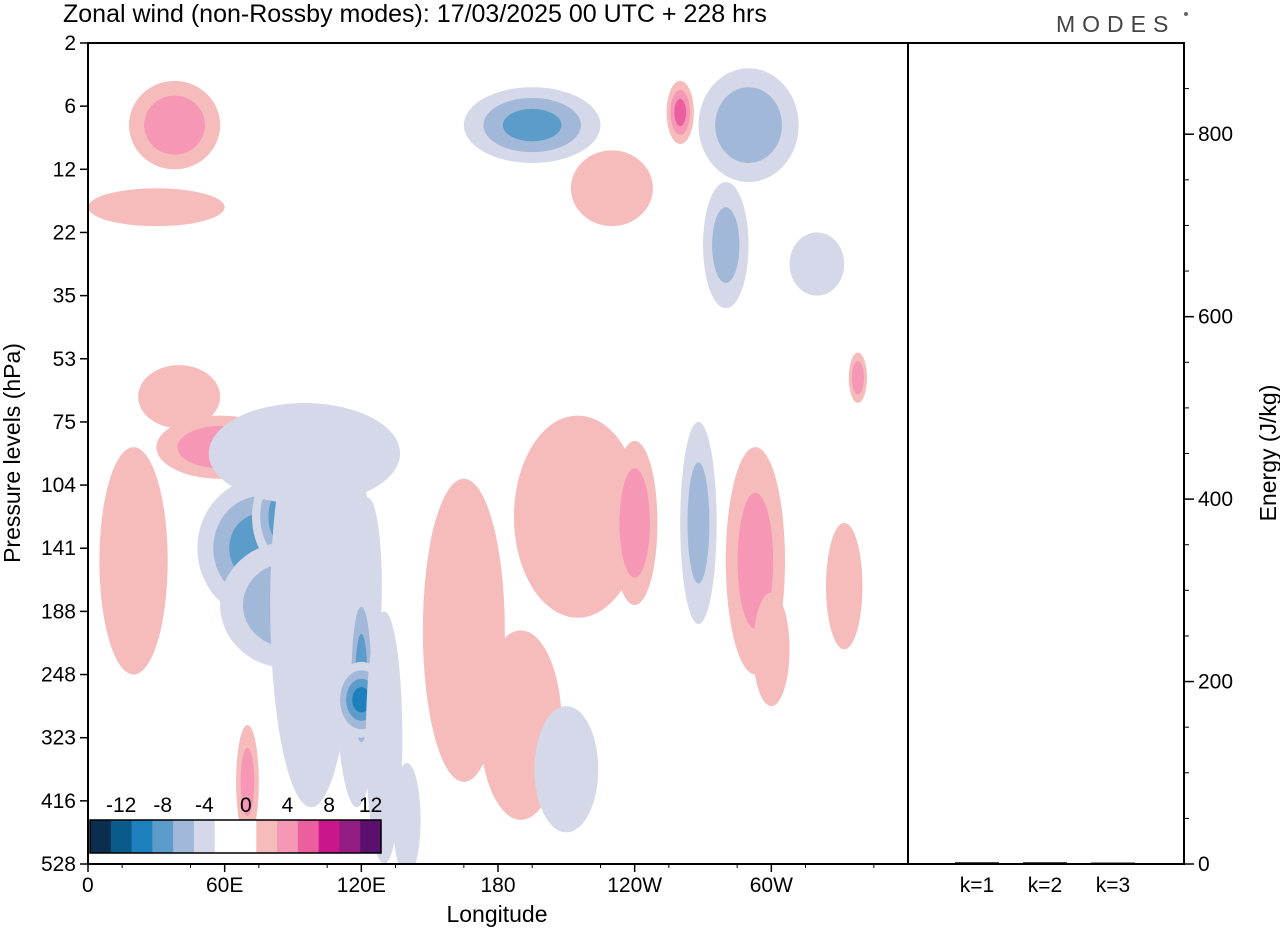 The width and height of the screenshot is (1280, 935). What do you see at coordinates (70, 43) in the screenshot?
I see `y-tick-label: 2` at bounding box center [70, 43].